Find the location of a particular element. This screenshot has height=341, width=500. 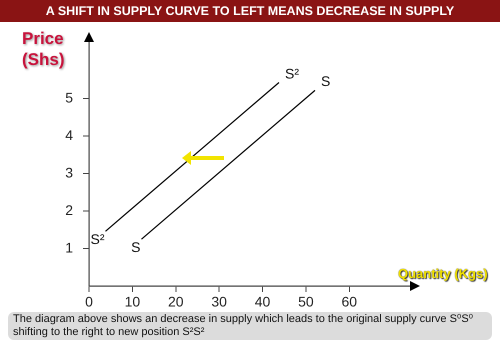

text: The diagram above shows an decrease in supply which leads to the original supply curve S⁰S⁰ shifting to the right to new position S²S² is located at coordinates (250, 326).